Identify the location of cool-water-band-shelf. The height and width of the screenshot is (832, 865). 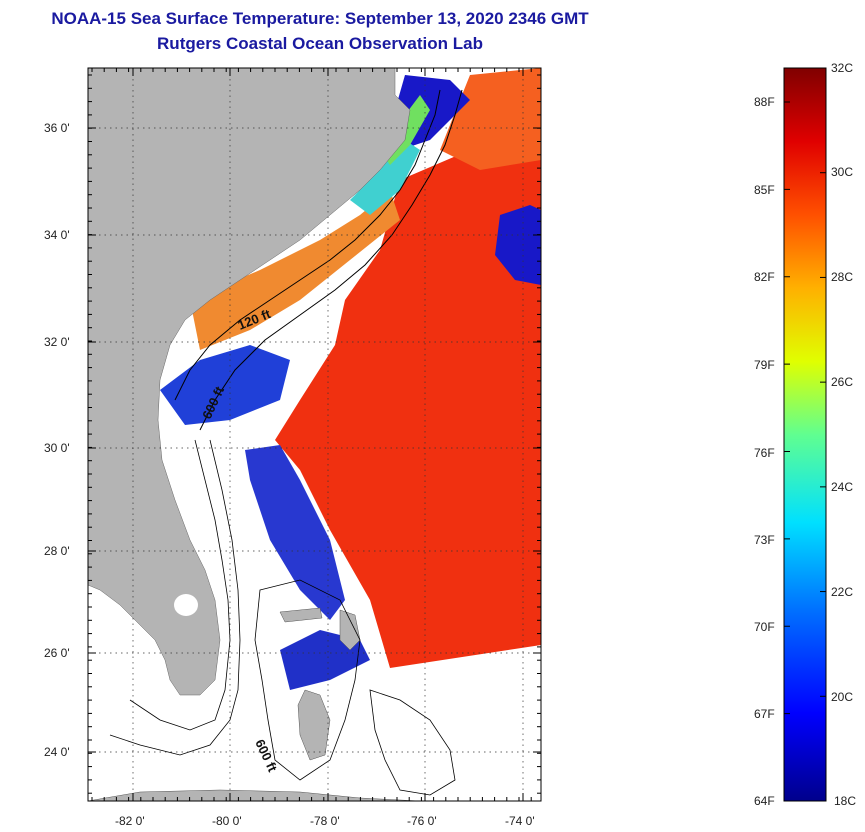
(295, 532).